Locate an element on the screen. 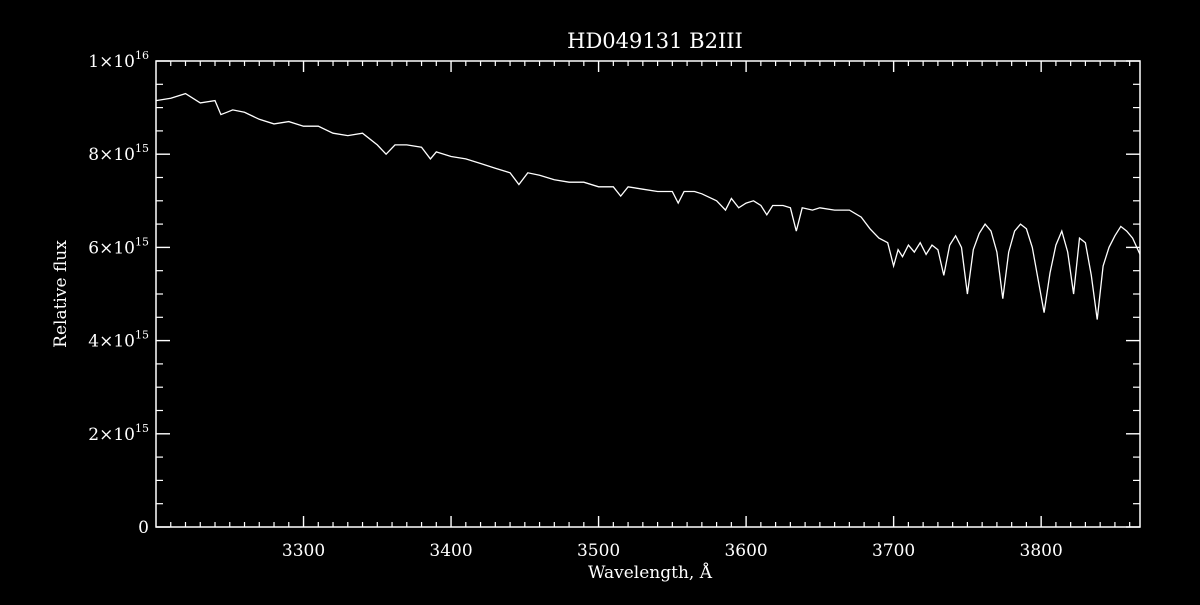  x-tick-label: 3300 is located at coordinates (303, 551).